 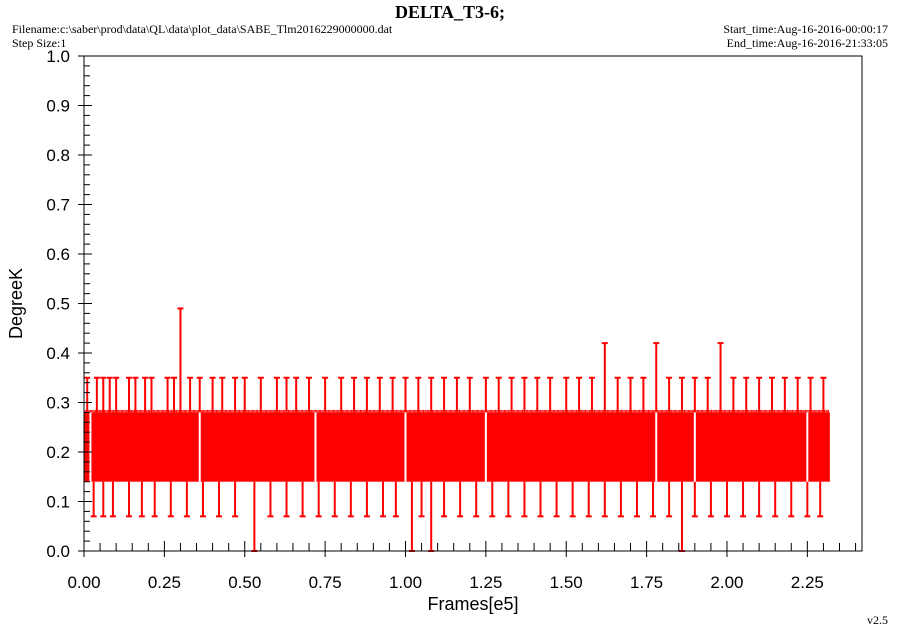 What do you see at coordinates (58, 106) in the screenshot?
I see `y-tick-label: 0.9` at bounding box center [58, 106].